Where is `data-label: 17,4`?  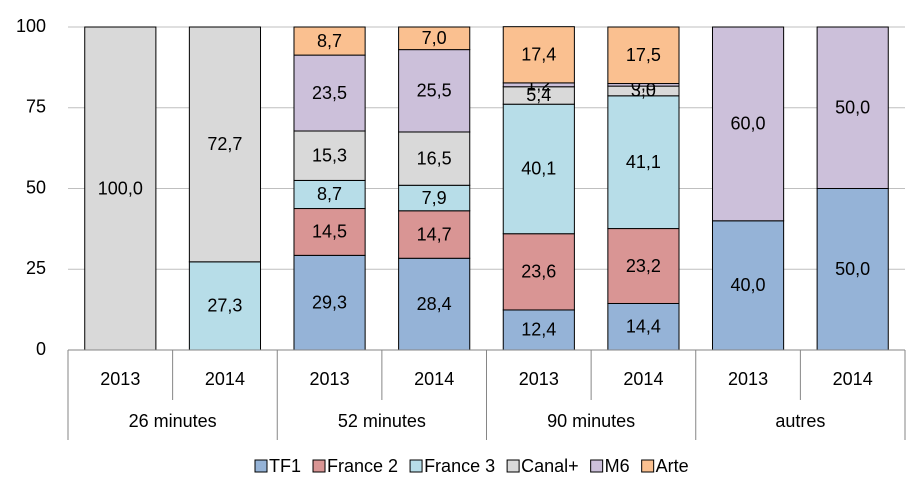 data-label: 17,4 is located at coordinates (538, 55).